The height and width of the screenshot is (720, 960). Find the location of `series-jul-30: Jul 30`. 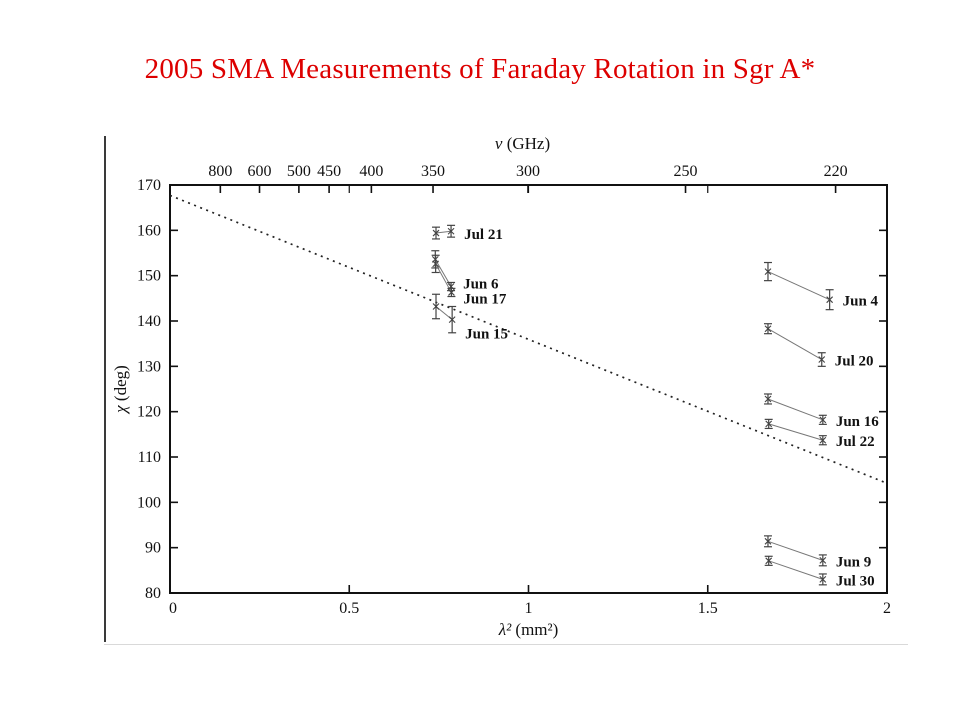

series-jul-30: Jul 30 is located at coordinates (819, 572).